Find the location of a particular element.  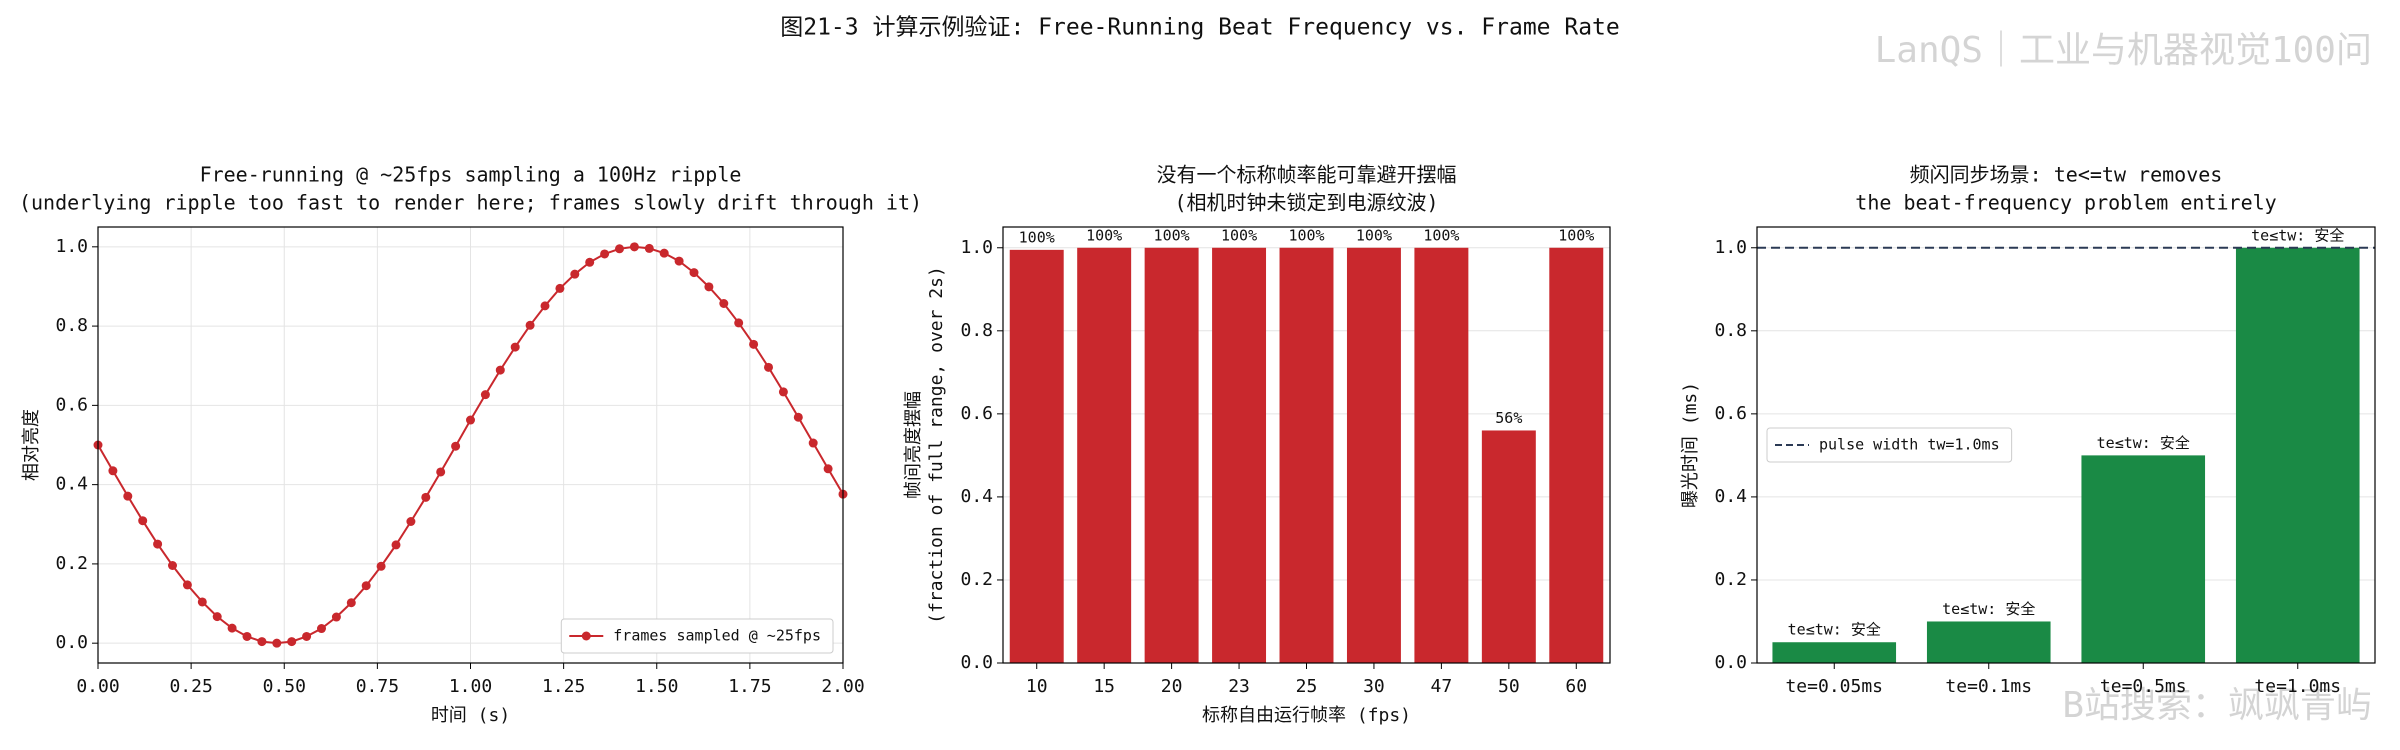

legend: pulse width tw=1.0ms is located at coordinates (1889, 445).